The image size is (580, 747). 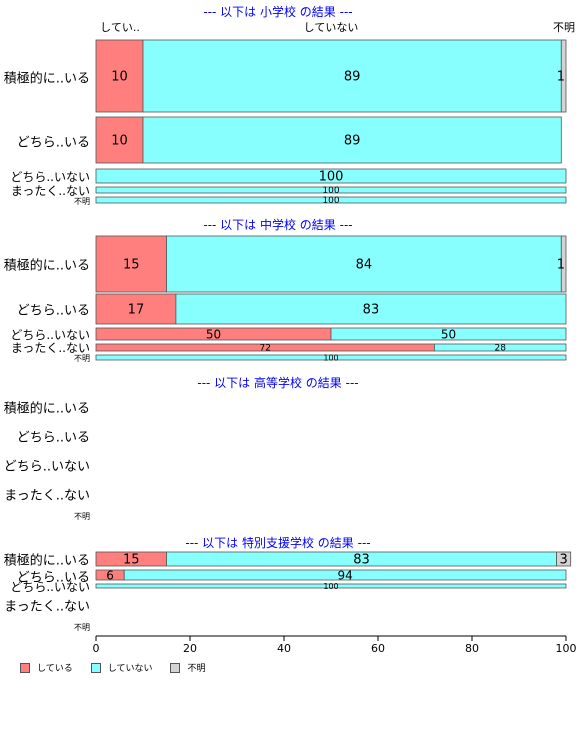 What do you see at coordinates (175, 667) in the screenshot?
I see `legend-swatch-fumei` at bounding box center [175, 667].